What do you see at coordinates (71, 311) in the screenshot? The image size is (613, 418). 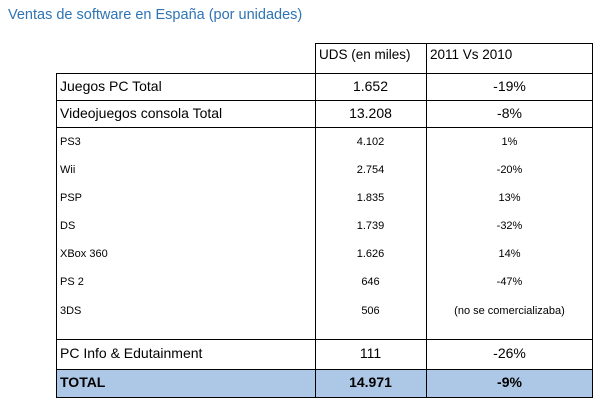 I see `row-label-3ds: 3DS` at bounding box center [71, 311].